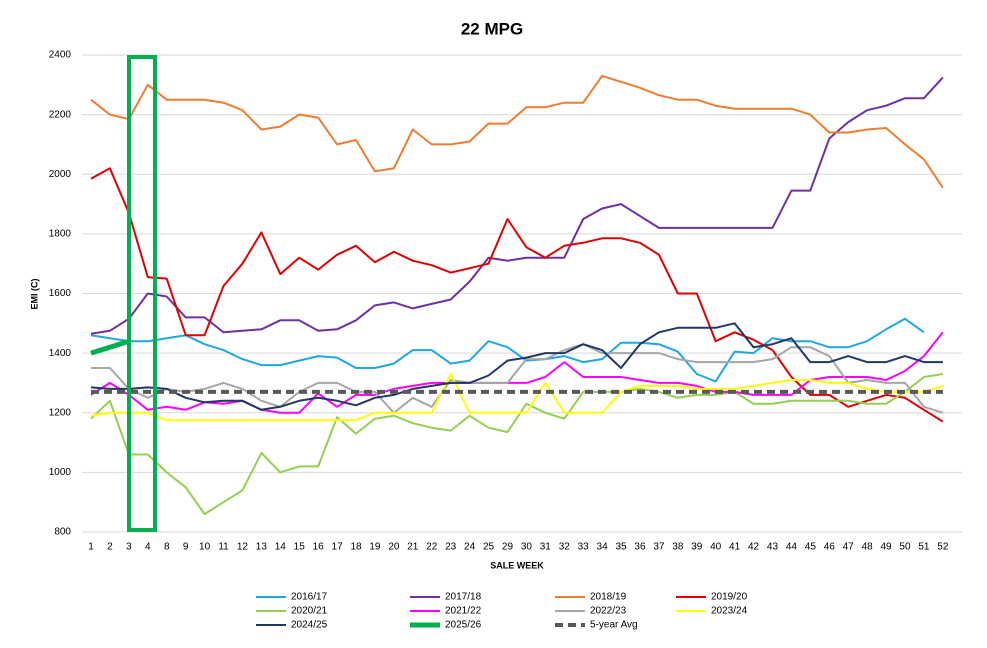  I want to click on legend-label: 2021/22, so click(463, 611).